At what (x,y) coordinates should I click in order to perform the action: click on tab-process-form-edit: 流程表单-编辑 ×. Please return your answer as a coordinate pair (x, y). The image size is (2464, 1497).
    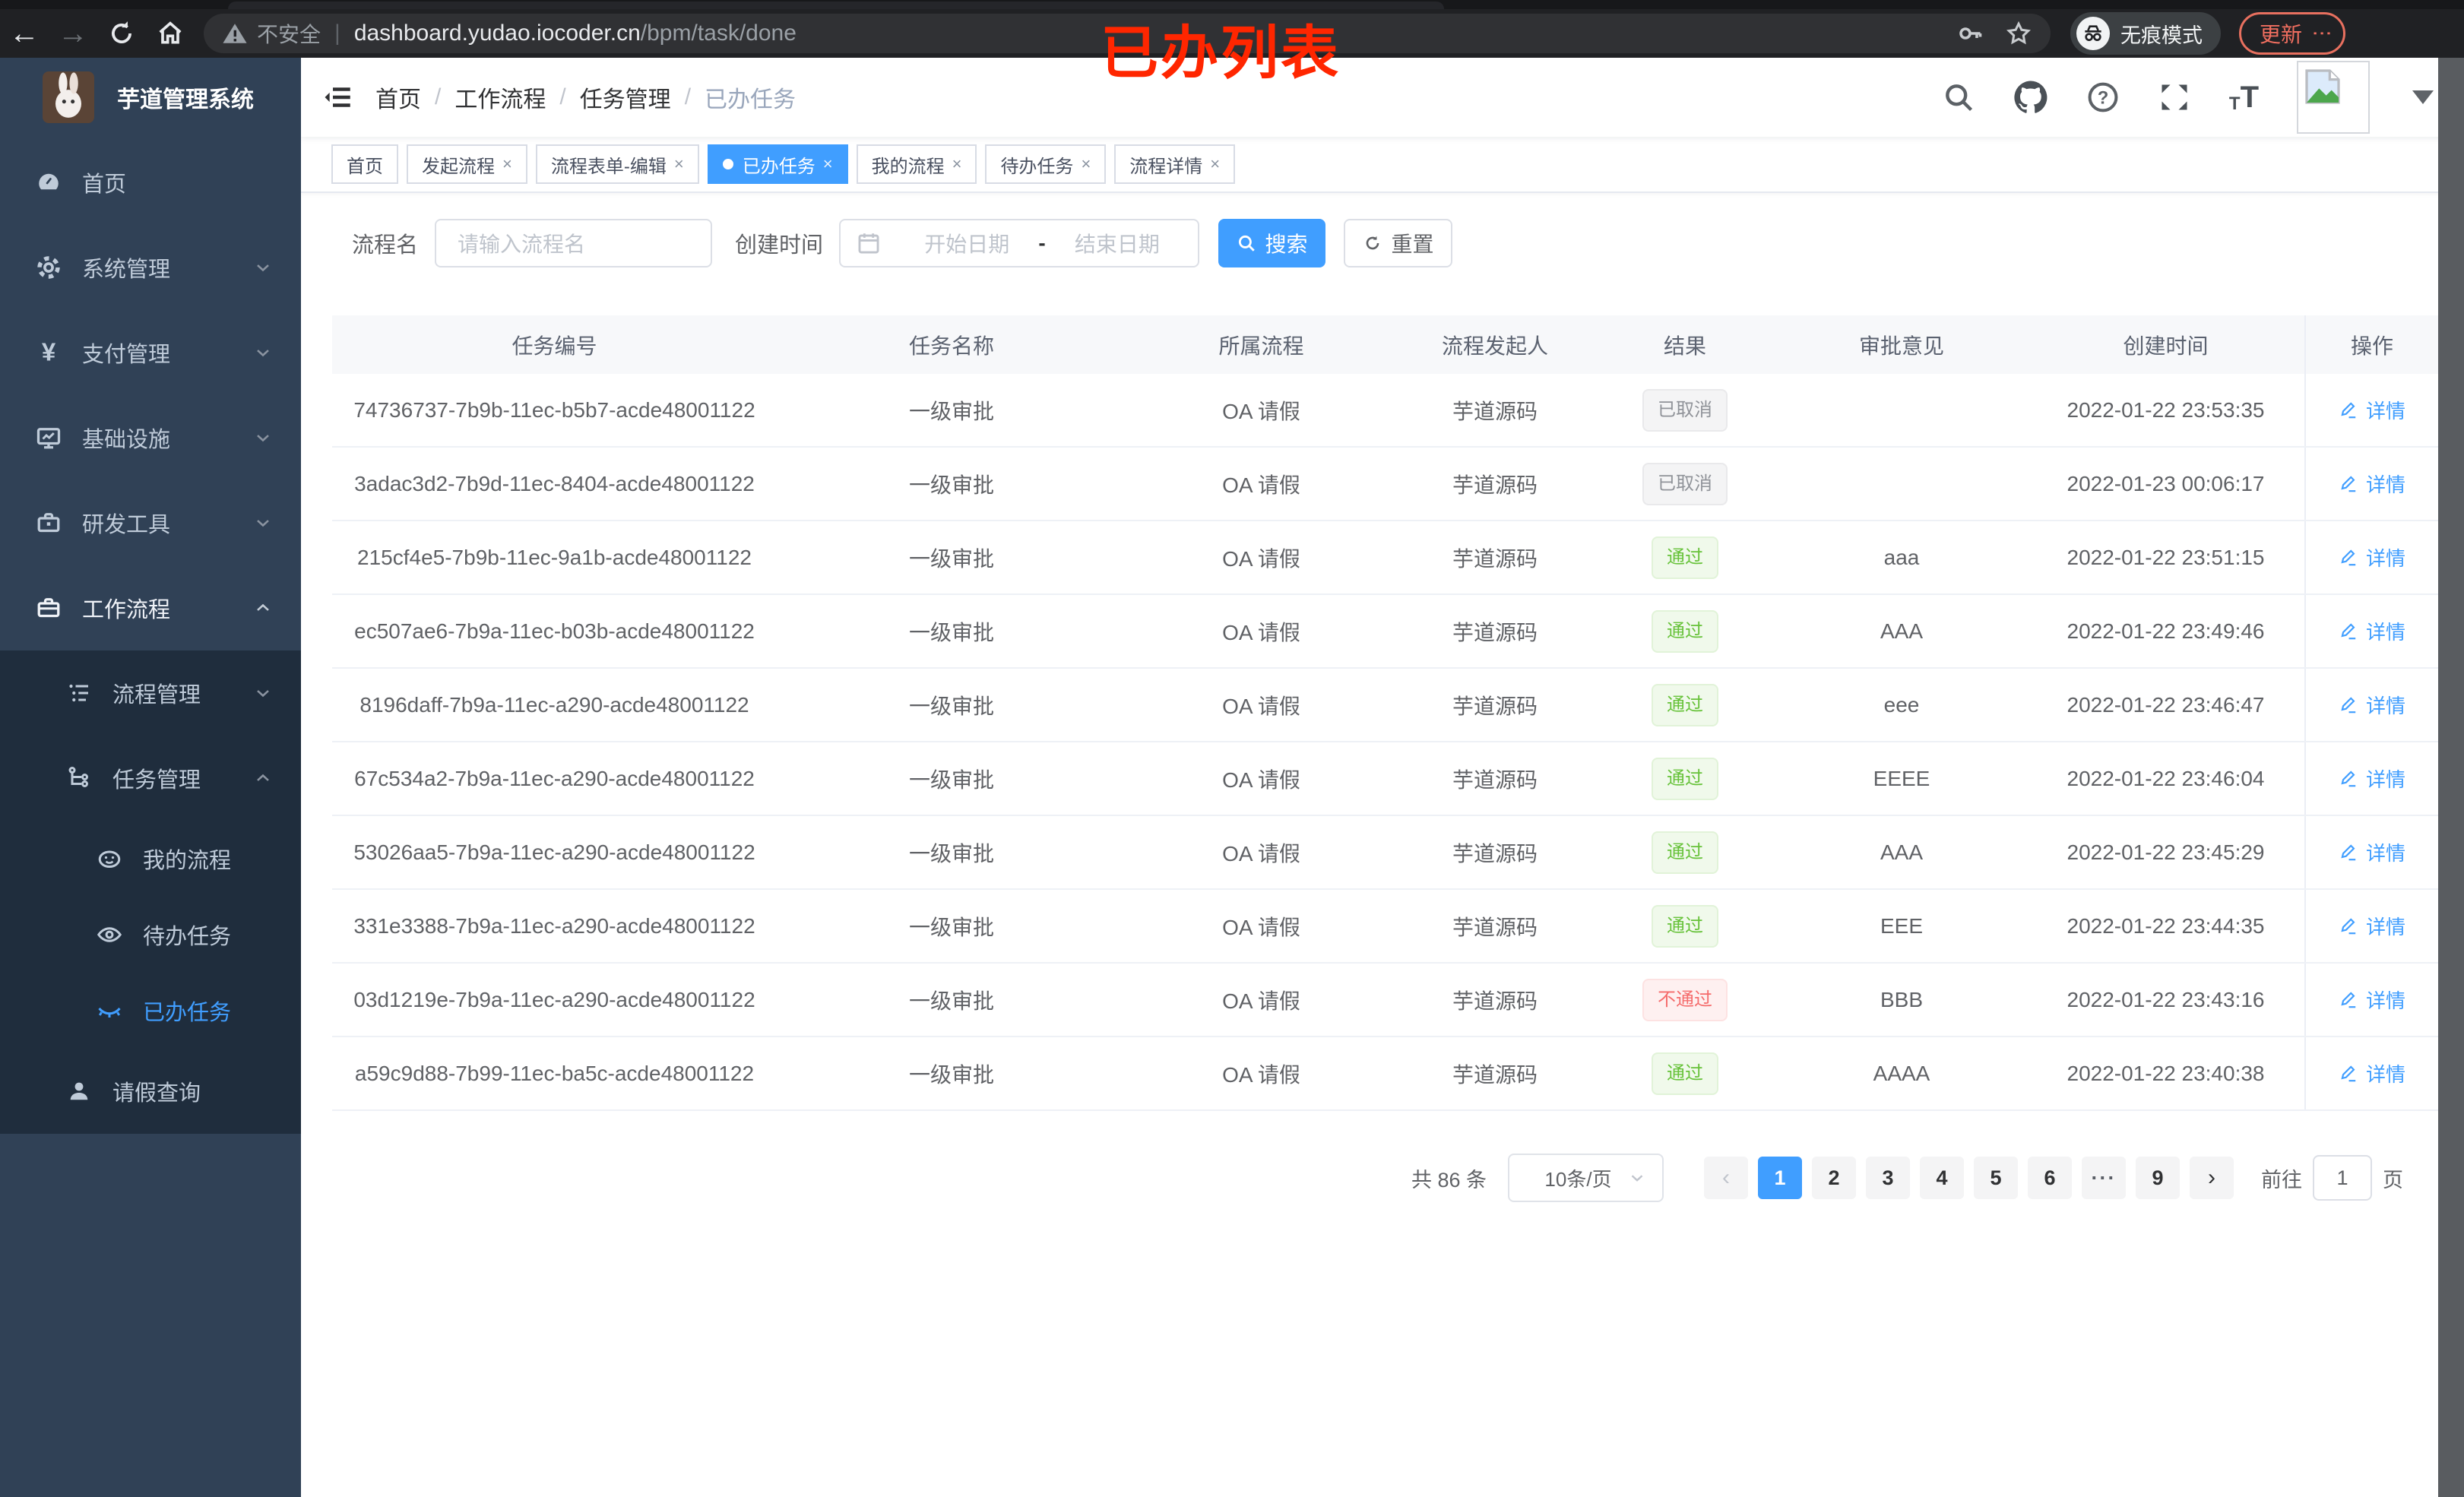
    Looking at the image, I should click on (617, 164).